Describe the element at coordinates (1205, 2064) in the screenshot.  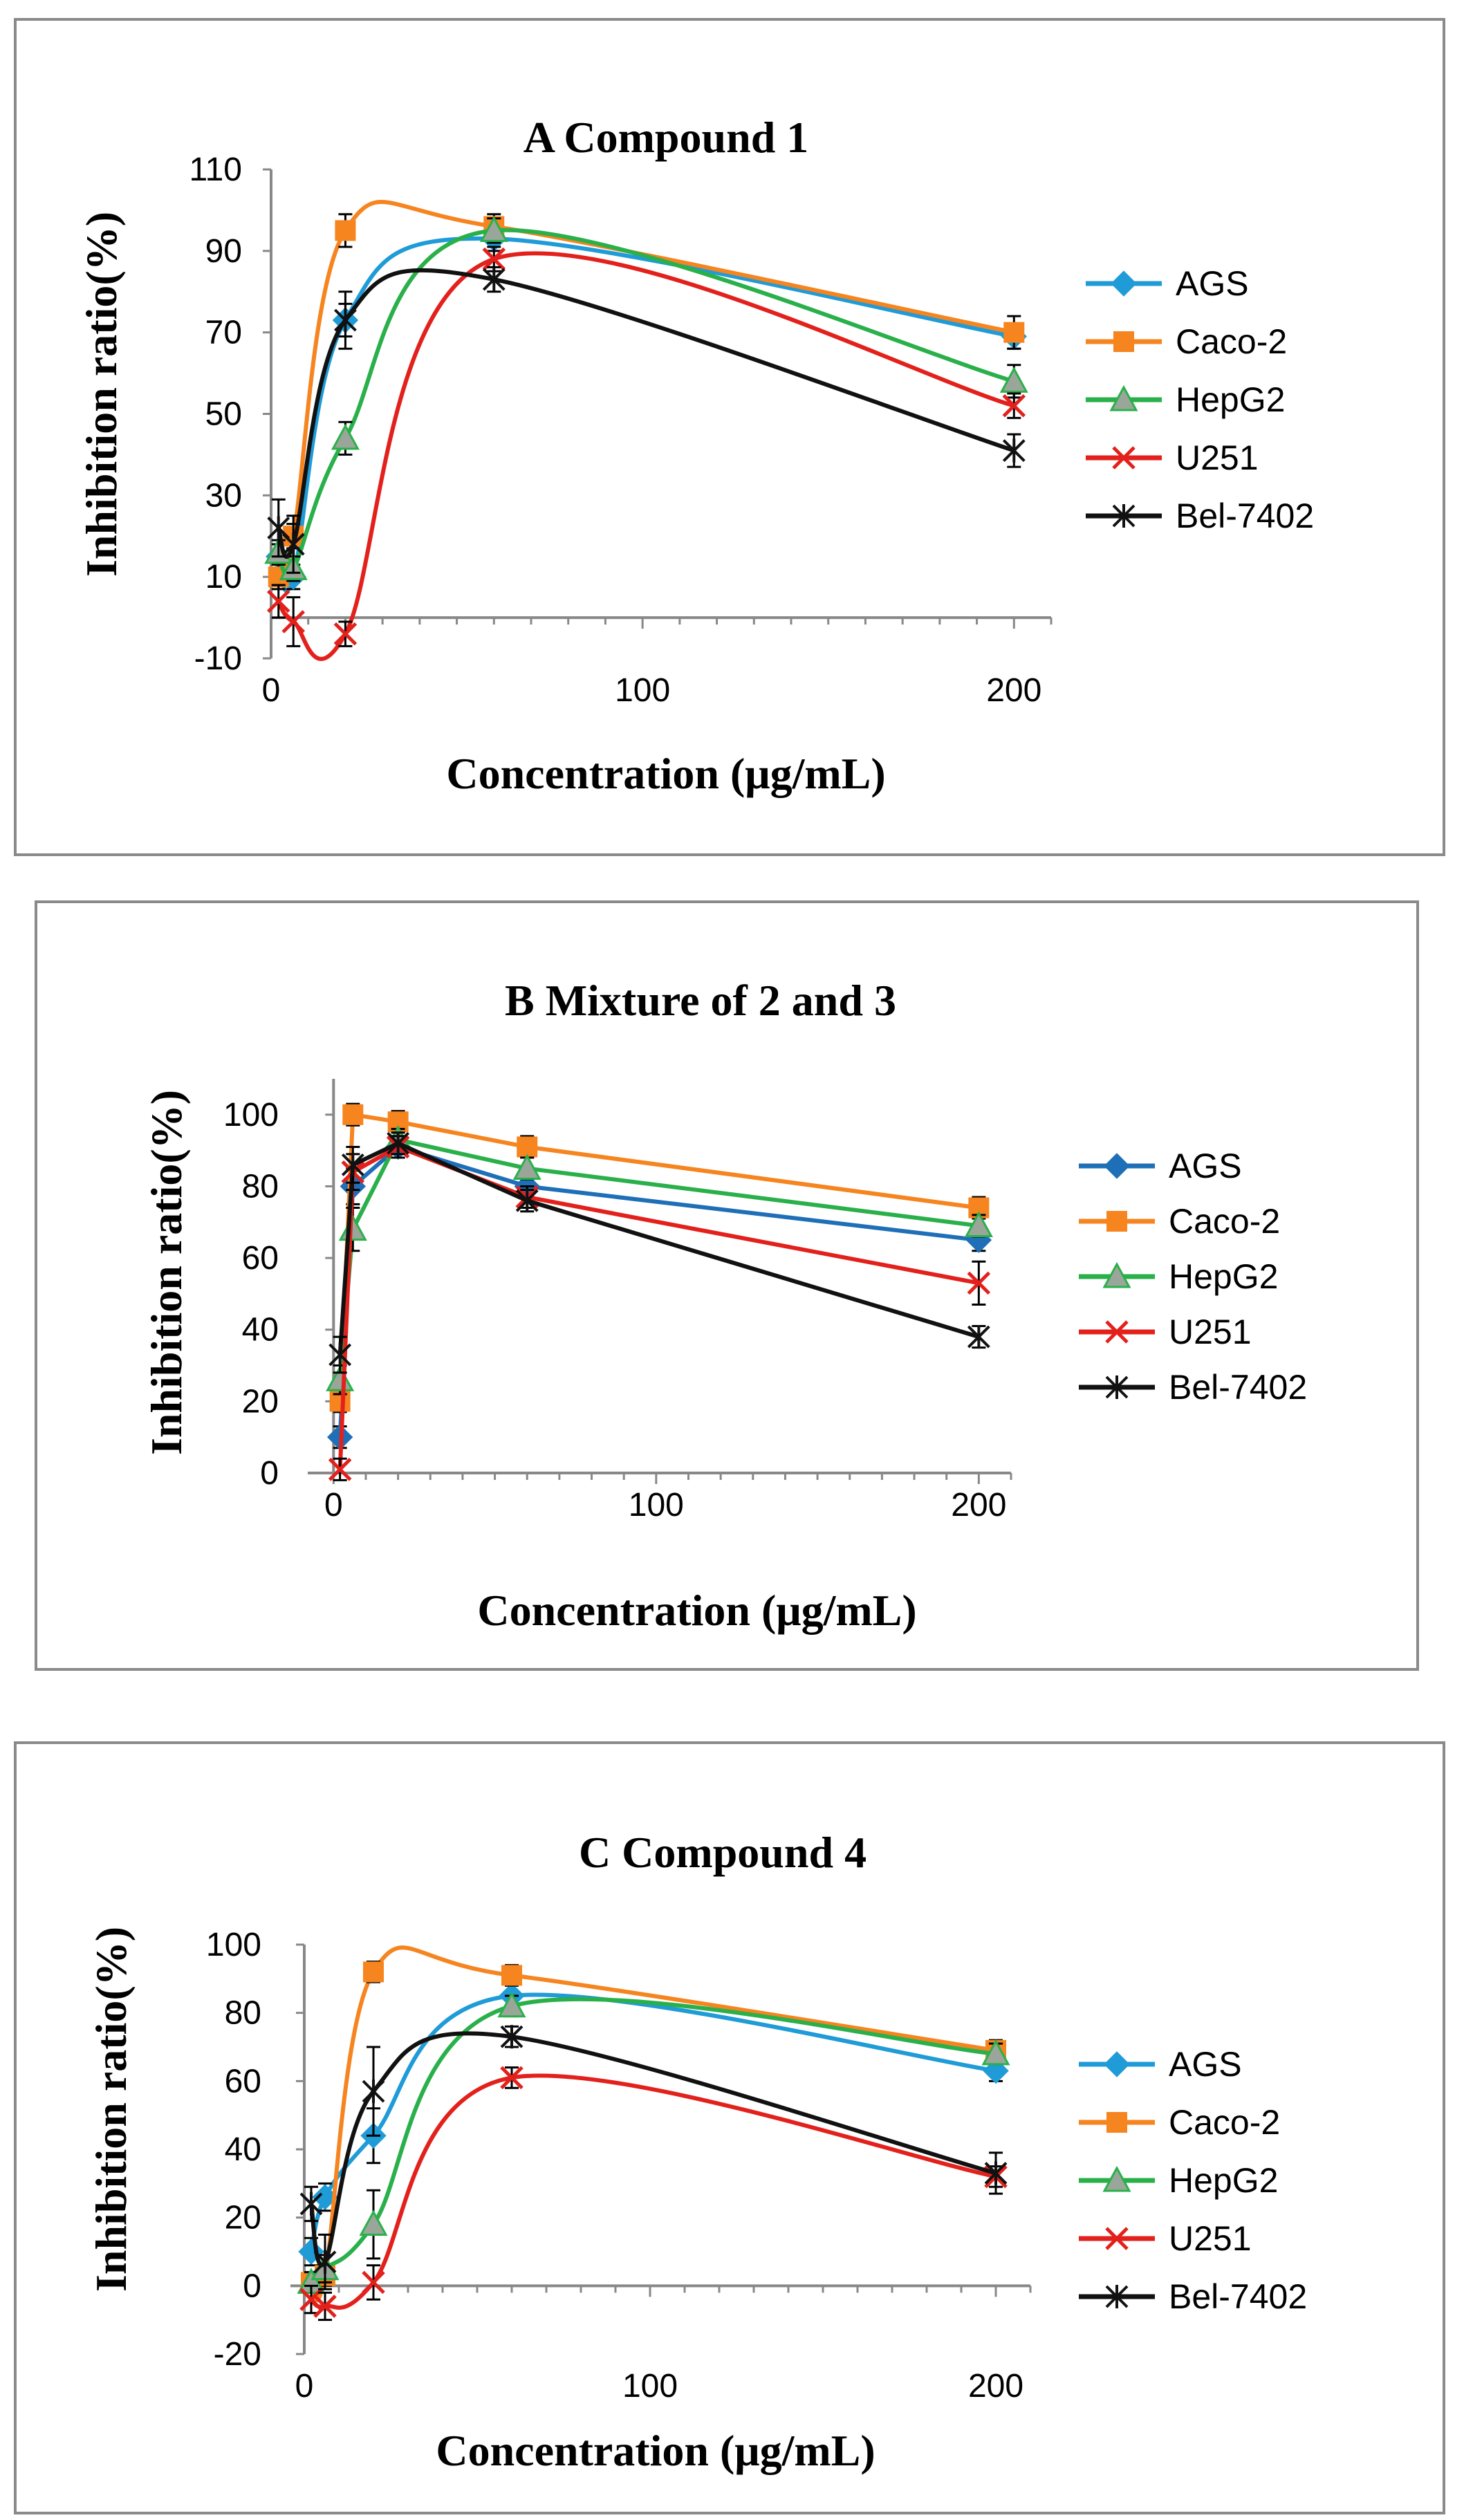
I see `panel-c-legend-ags-label: AGS` at that location.